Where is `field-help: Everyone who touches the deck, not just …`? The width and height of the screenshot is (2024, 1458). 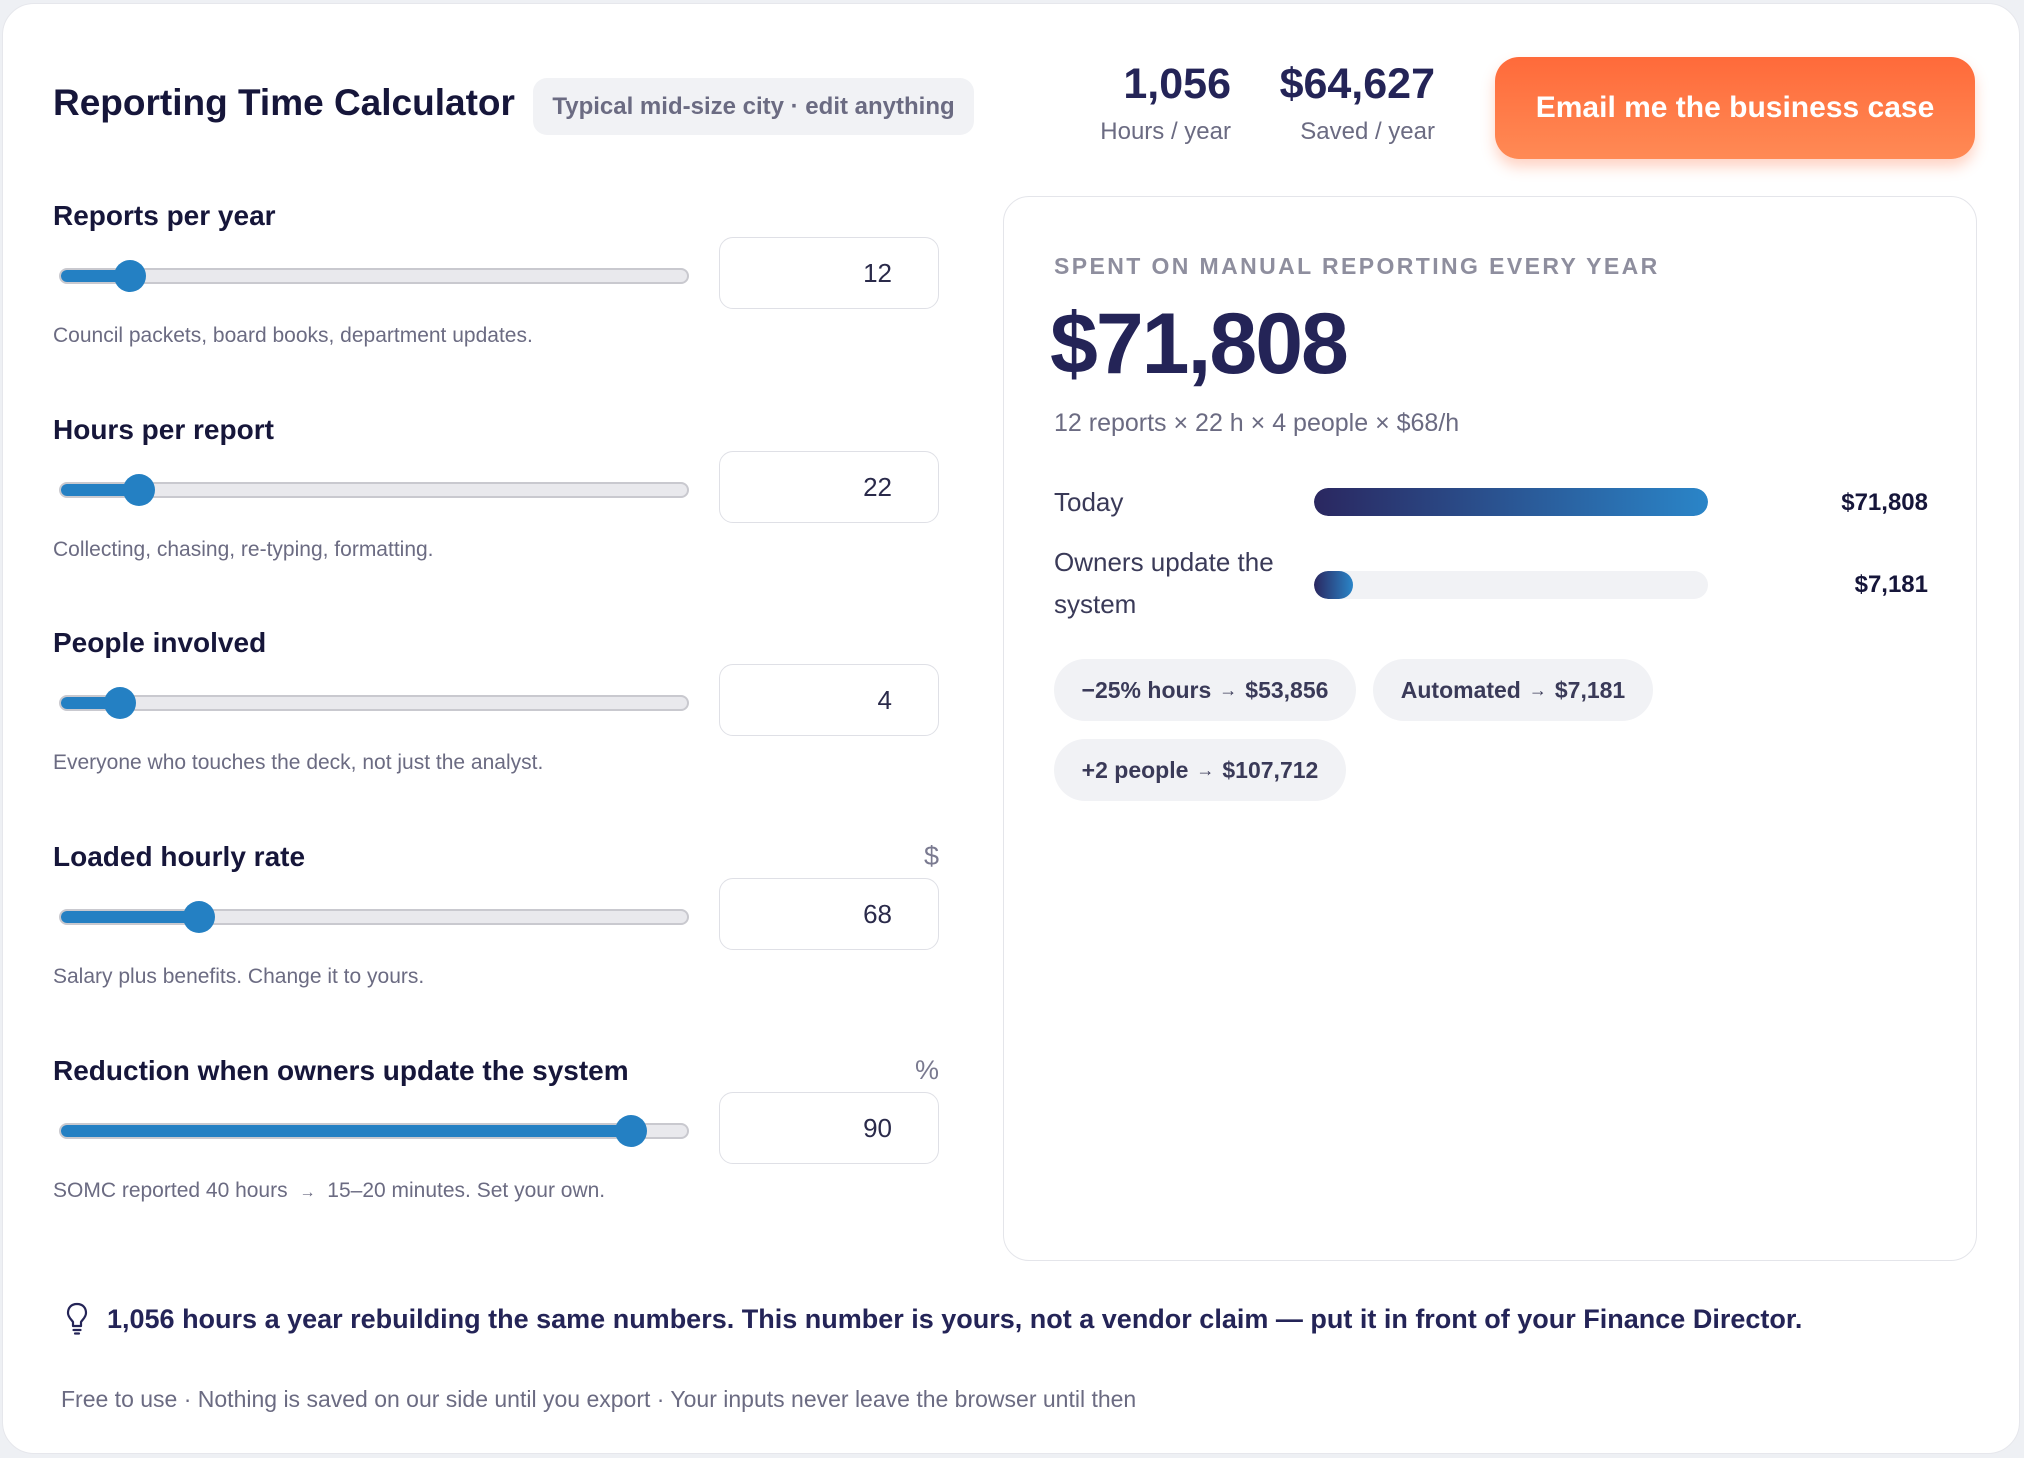
field-help: Everyone who touches the deck, not just … is located at coordinates (298, 762).